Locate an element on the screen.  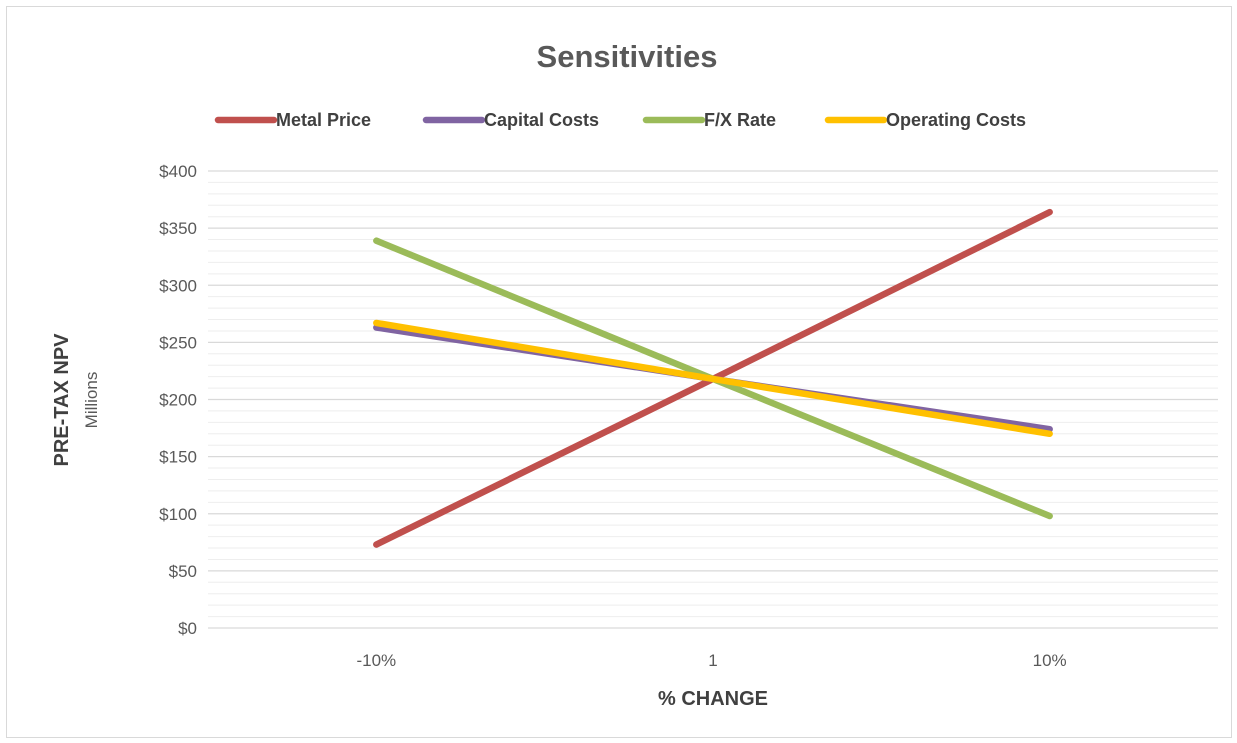
x-axis-ticks: -10% 1 10% is located at coordinates (711, 660).